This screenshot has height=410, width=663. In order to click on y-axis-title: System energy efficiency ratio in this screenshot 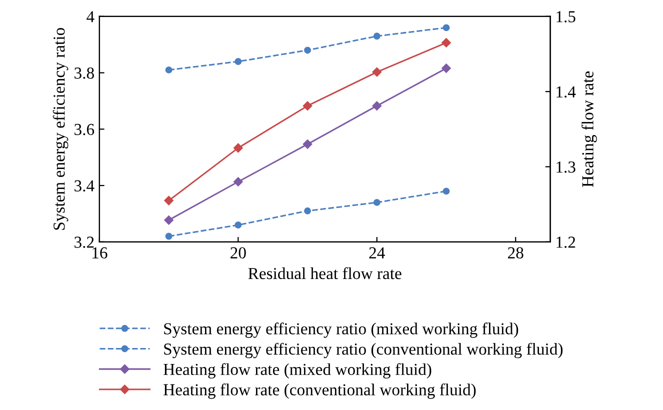, I will do `click(60, 129)`.